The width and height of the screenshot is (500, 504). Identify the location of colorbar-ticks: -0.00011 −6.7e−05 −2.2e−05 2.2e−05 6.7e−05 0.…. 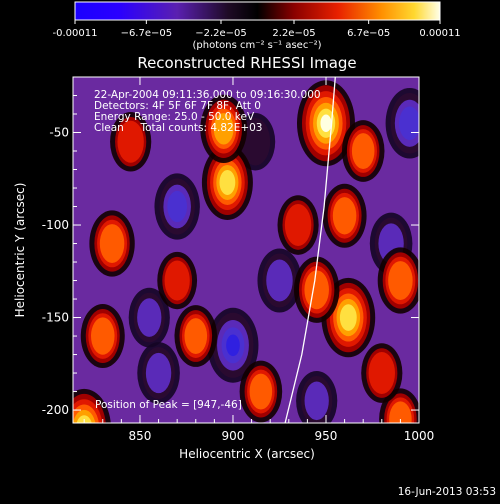
(257, 29).